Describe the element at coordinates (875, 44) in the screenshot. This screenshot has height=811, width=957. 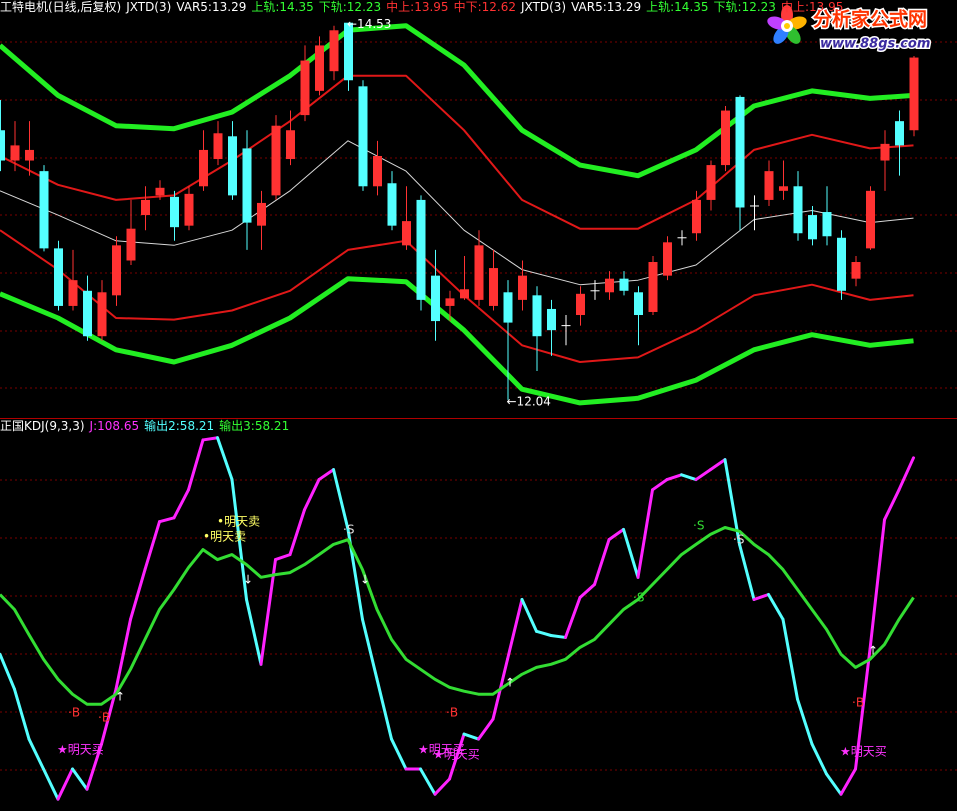
I see `watermark-url: www.88gs.com` at that location.